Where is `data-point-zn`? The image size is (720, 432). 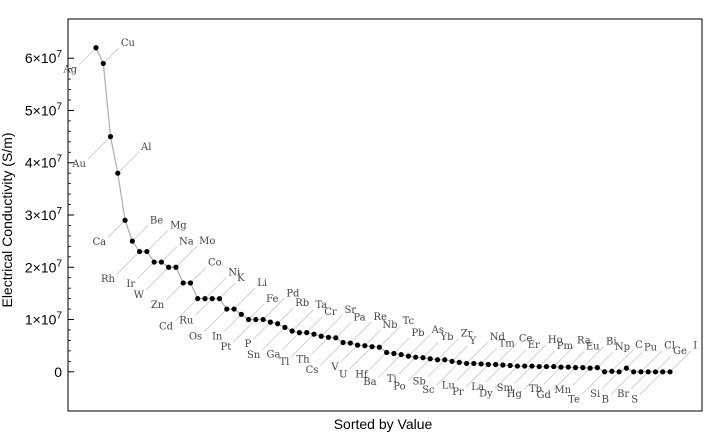
data-point-zn is located at coordinates (183, 283).